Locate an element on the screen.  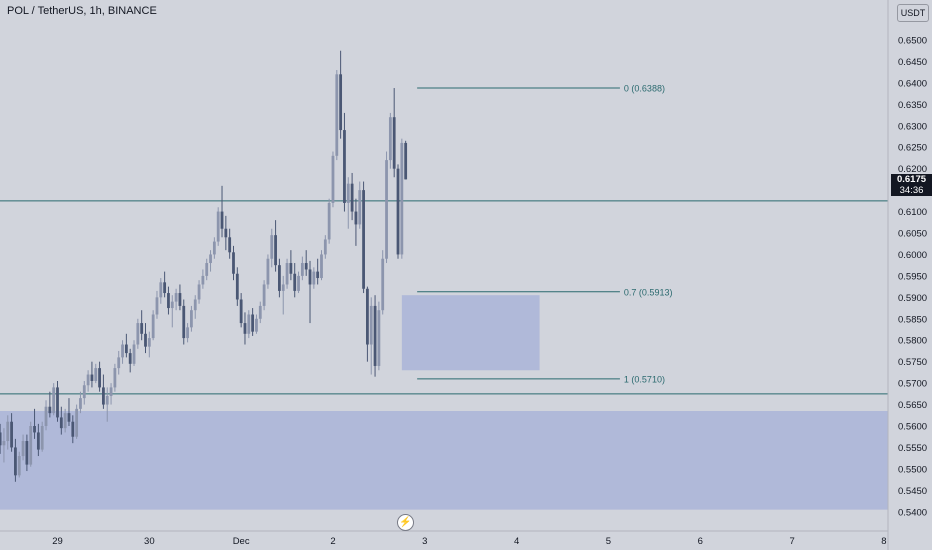
price-tick-label: 0.5400 is located at coordinates (912, 512).